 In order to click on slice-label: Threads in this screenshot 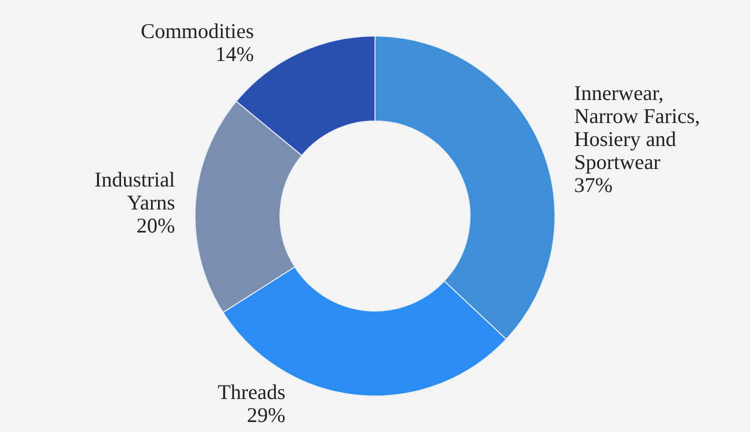, I will do `click(252, 392)`.